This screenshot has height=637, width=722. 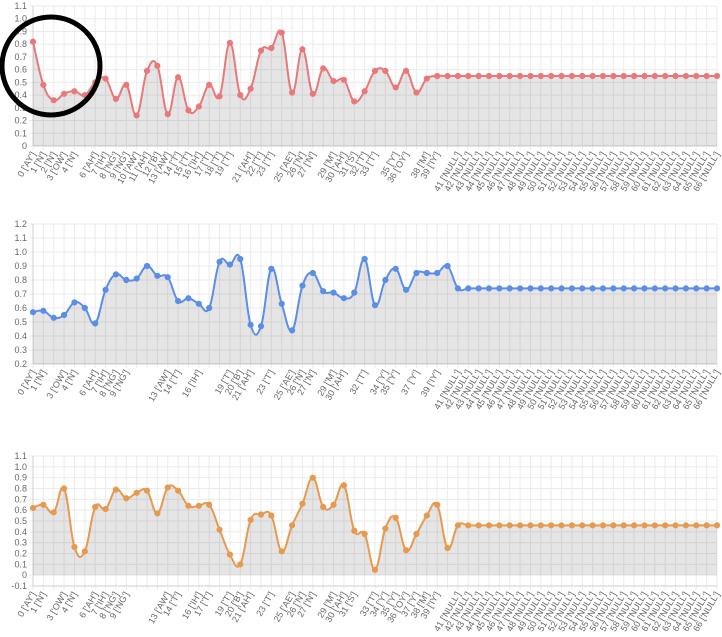 What do you see at coordinates (20, 510) in the screenshot?
I see `y-tick-label: 0.6` at bounding box center [20, 510].